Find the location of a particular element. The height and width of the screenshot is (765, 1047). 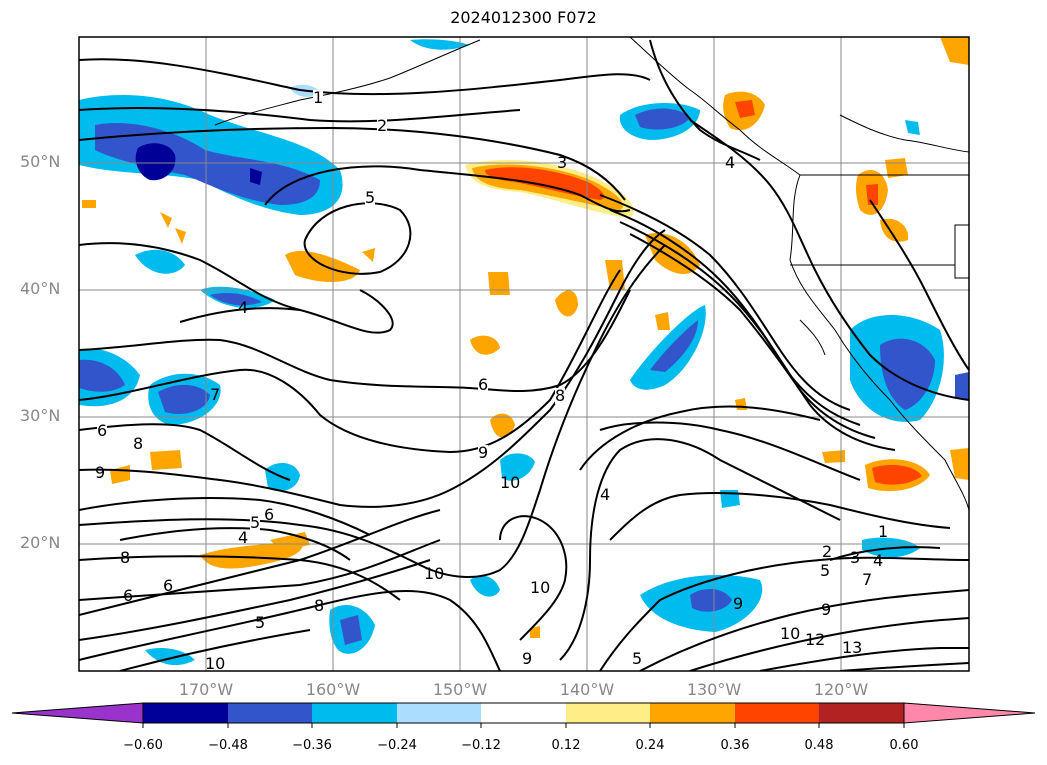

contour-label: 12 is located at coordinates (815, 639).